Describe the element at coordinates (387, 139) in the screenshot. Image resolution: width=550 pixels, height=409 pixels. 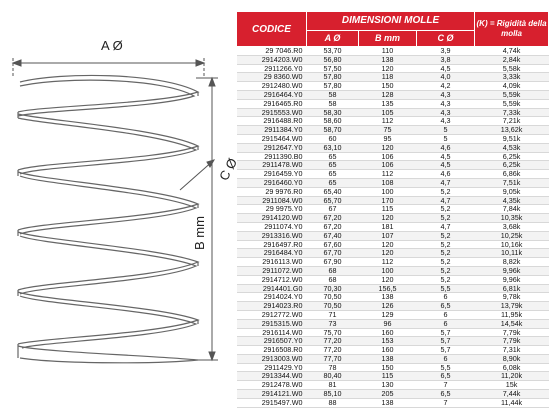
I see `cell-b: 95` at that location.